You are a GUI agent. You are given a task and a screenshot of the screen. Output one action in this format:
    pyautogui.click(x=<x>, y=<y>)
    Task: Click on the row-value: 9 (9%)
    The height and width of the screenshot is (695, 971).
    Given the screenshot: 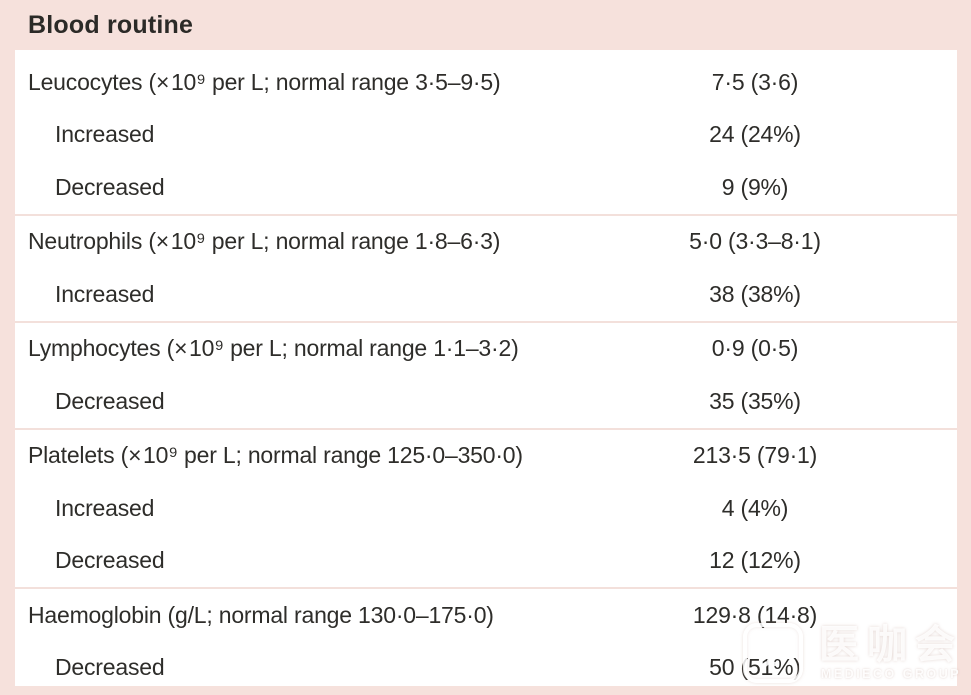 What is the action you would take?
    pyautogui.click(x=755, y=186)
    